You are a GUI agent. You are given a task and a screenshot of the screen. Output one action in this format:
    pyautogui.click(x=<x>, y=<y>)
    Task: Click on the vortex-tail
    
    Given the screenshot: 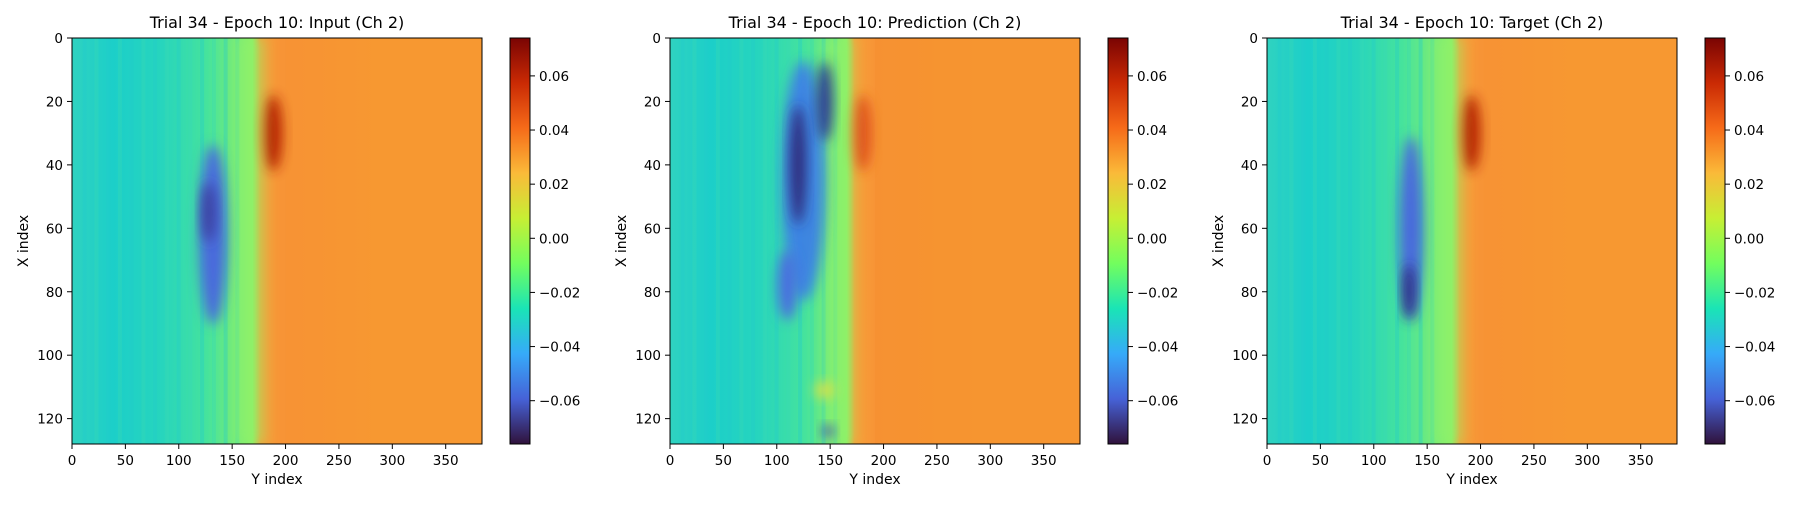 What is the action you would take?
    pyautogui.click(x=787, y=285)
    